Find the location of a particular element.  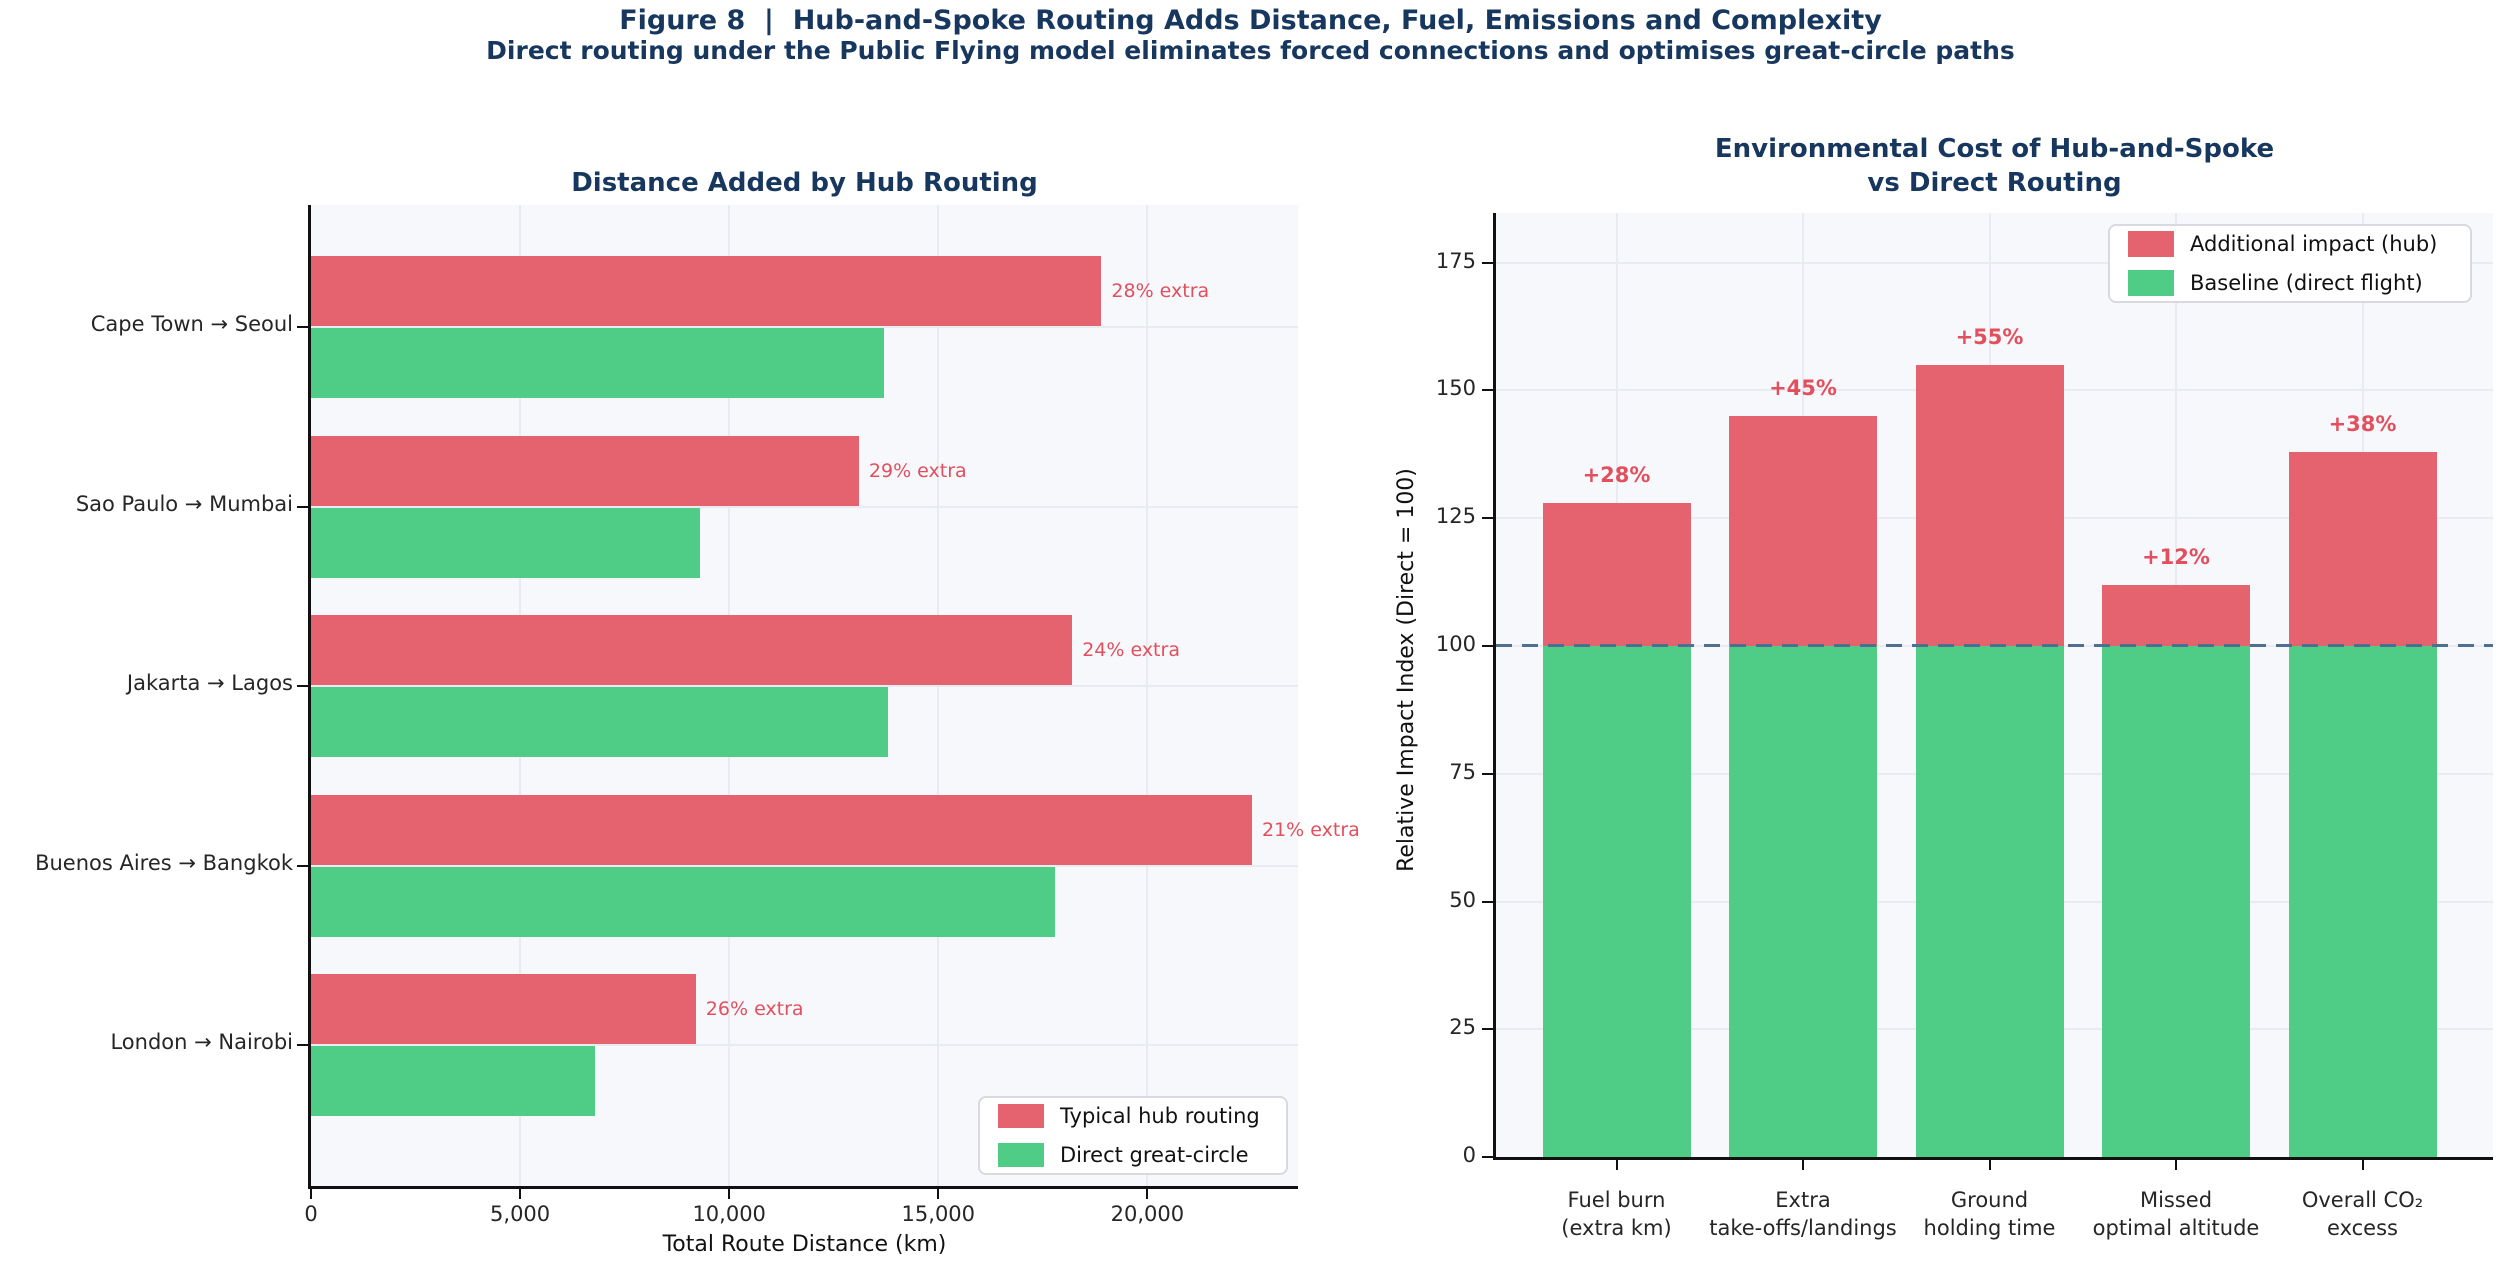

category-label: Buenos Aires → Bangkok is located at coordinates (164, 862).